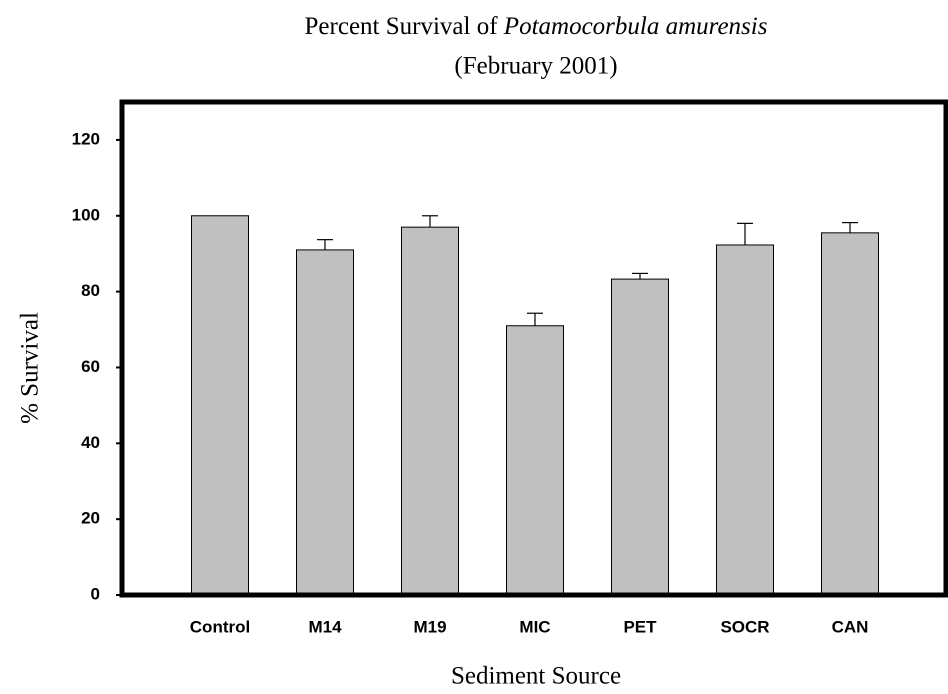 The width and height of the screenshot is (948, 694). Describe the element at coordinates (744, 626) in the screenshot. I see `x-tick-label: SOCR` at that location.